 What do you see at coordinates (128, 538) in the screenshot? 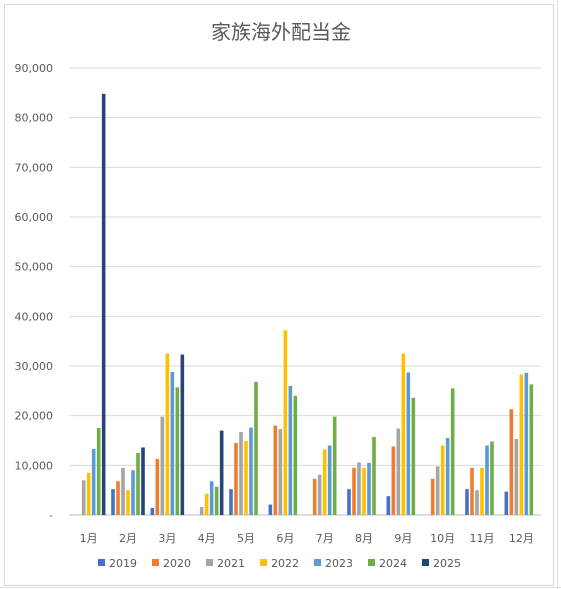
I see `x-tick-label: 2月` at bounding box center [128, 538].